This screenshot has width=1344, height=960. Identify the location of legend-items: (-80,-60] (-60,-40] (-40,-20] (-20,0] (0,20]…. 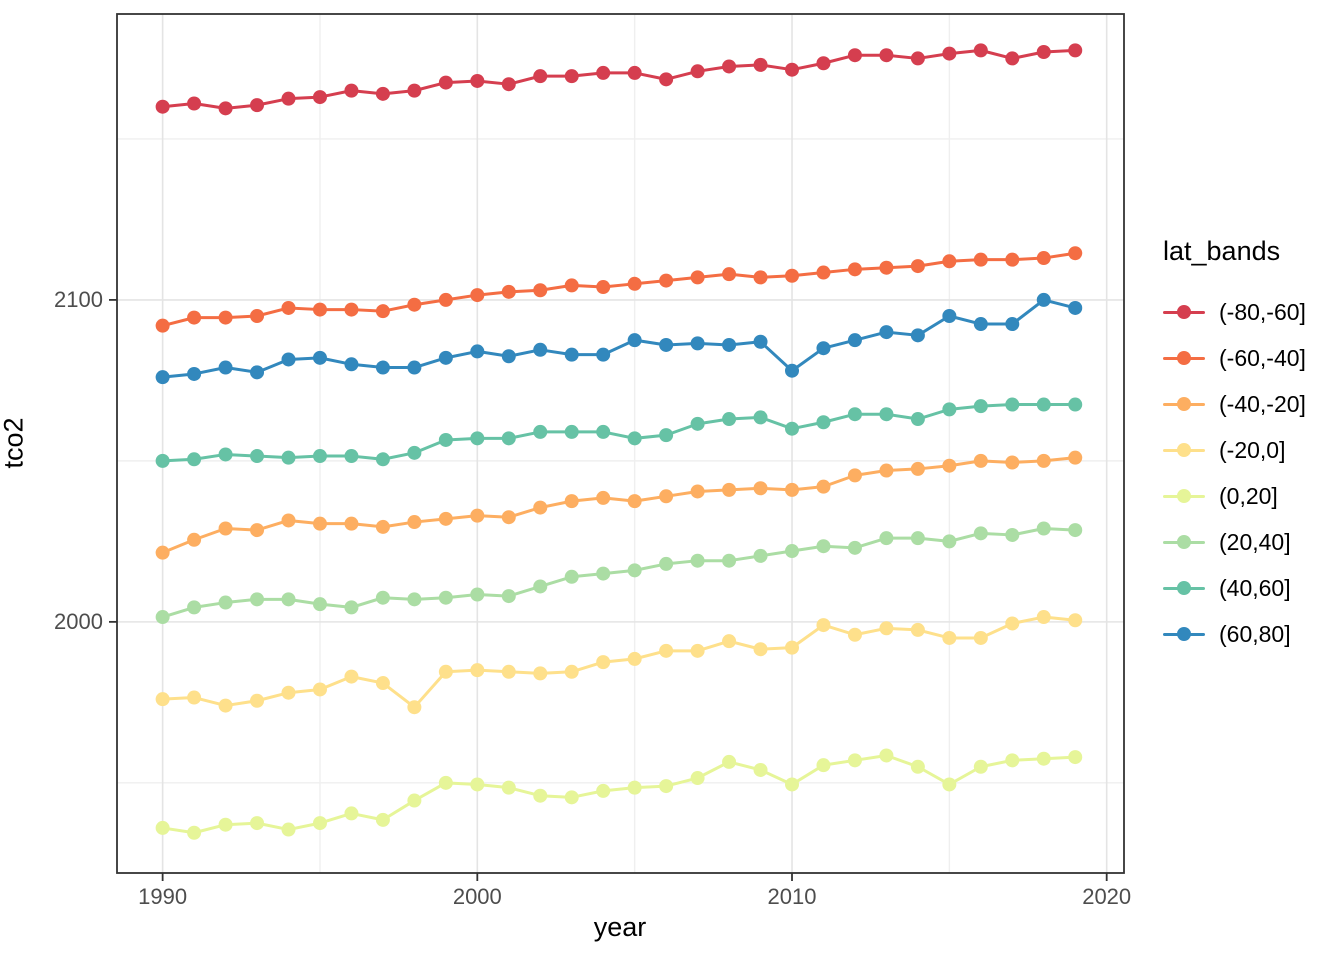
(1234, 473).